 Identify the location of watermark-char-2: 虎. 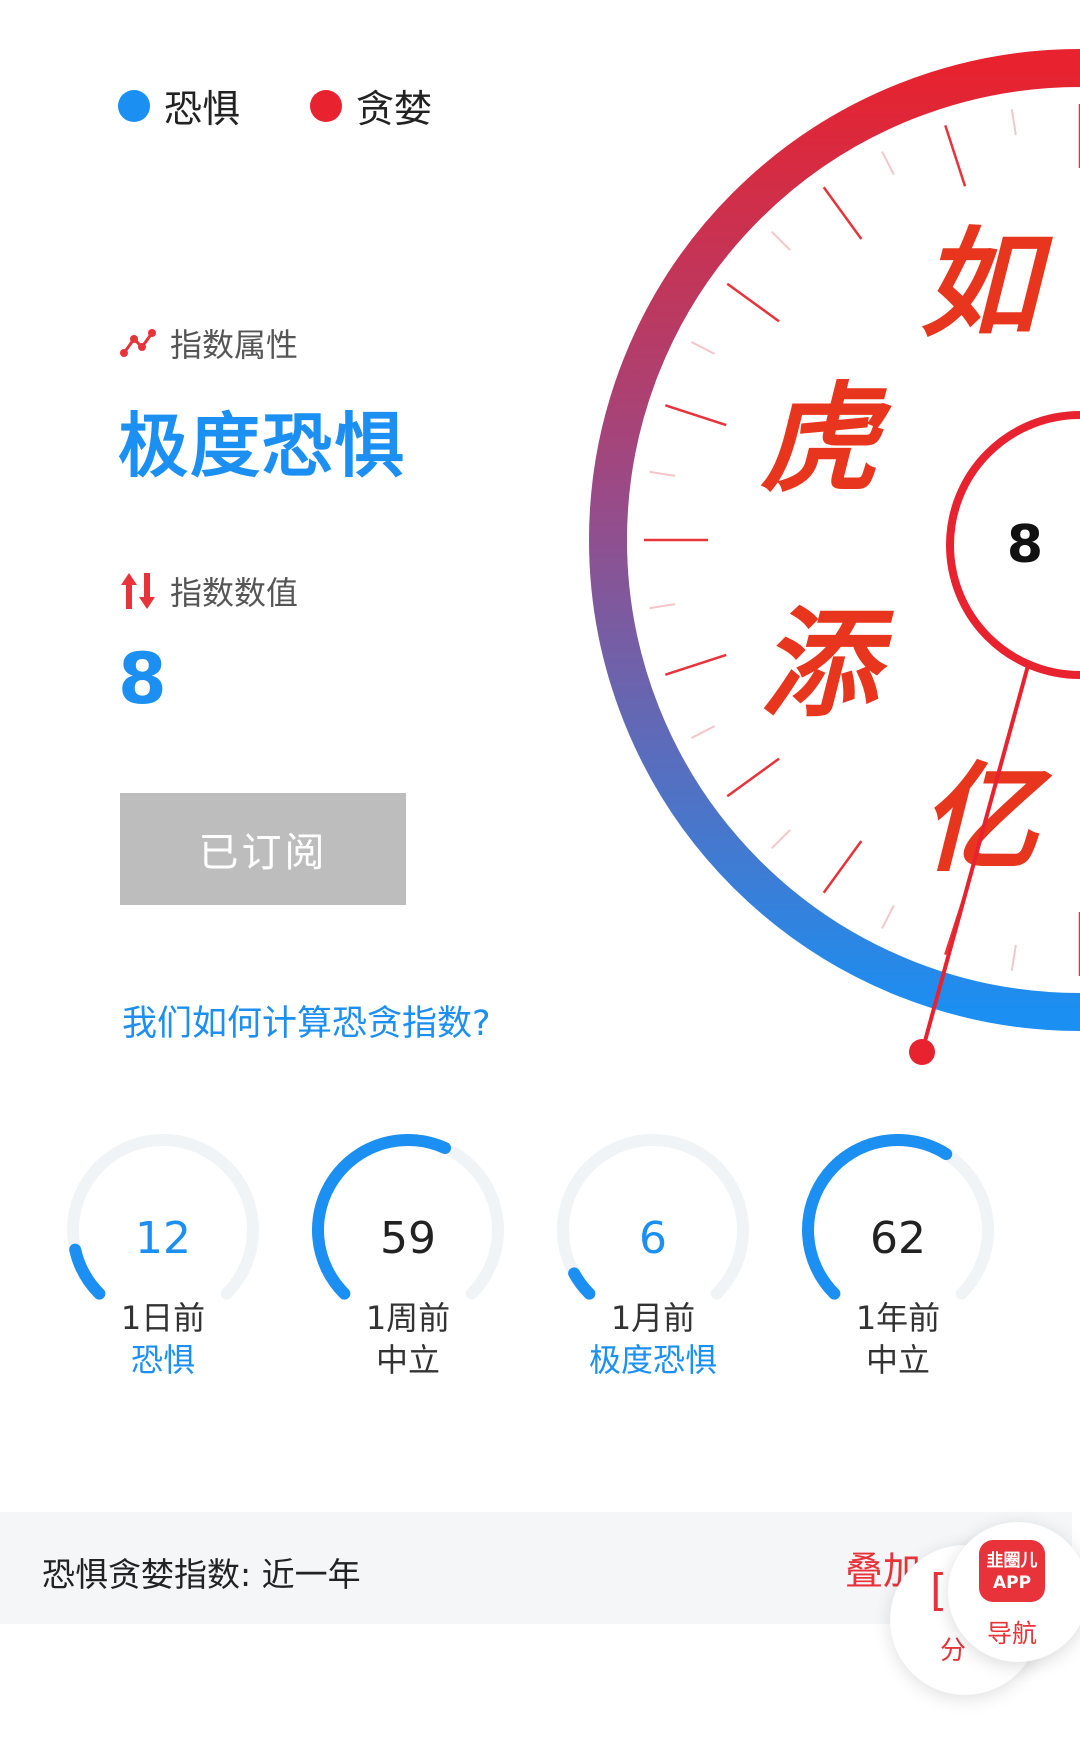
(826, 438).